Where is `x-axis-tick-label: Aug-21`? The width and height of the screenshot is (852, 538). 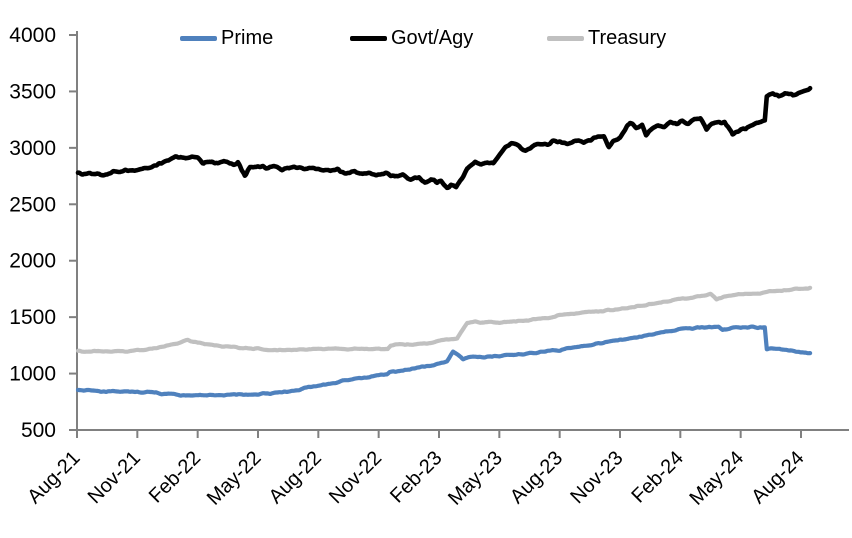 x-axis-tick-label: Aug-21 is located at coordinates (53, 477).